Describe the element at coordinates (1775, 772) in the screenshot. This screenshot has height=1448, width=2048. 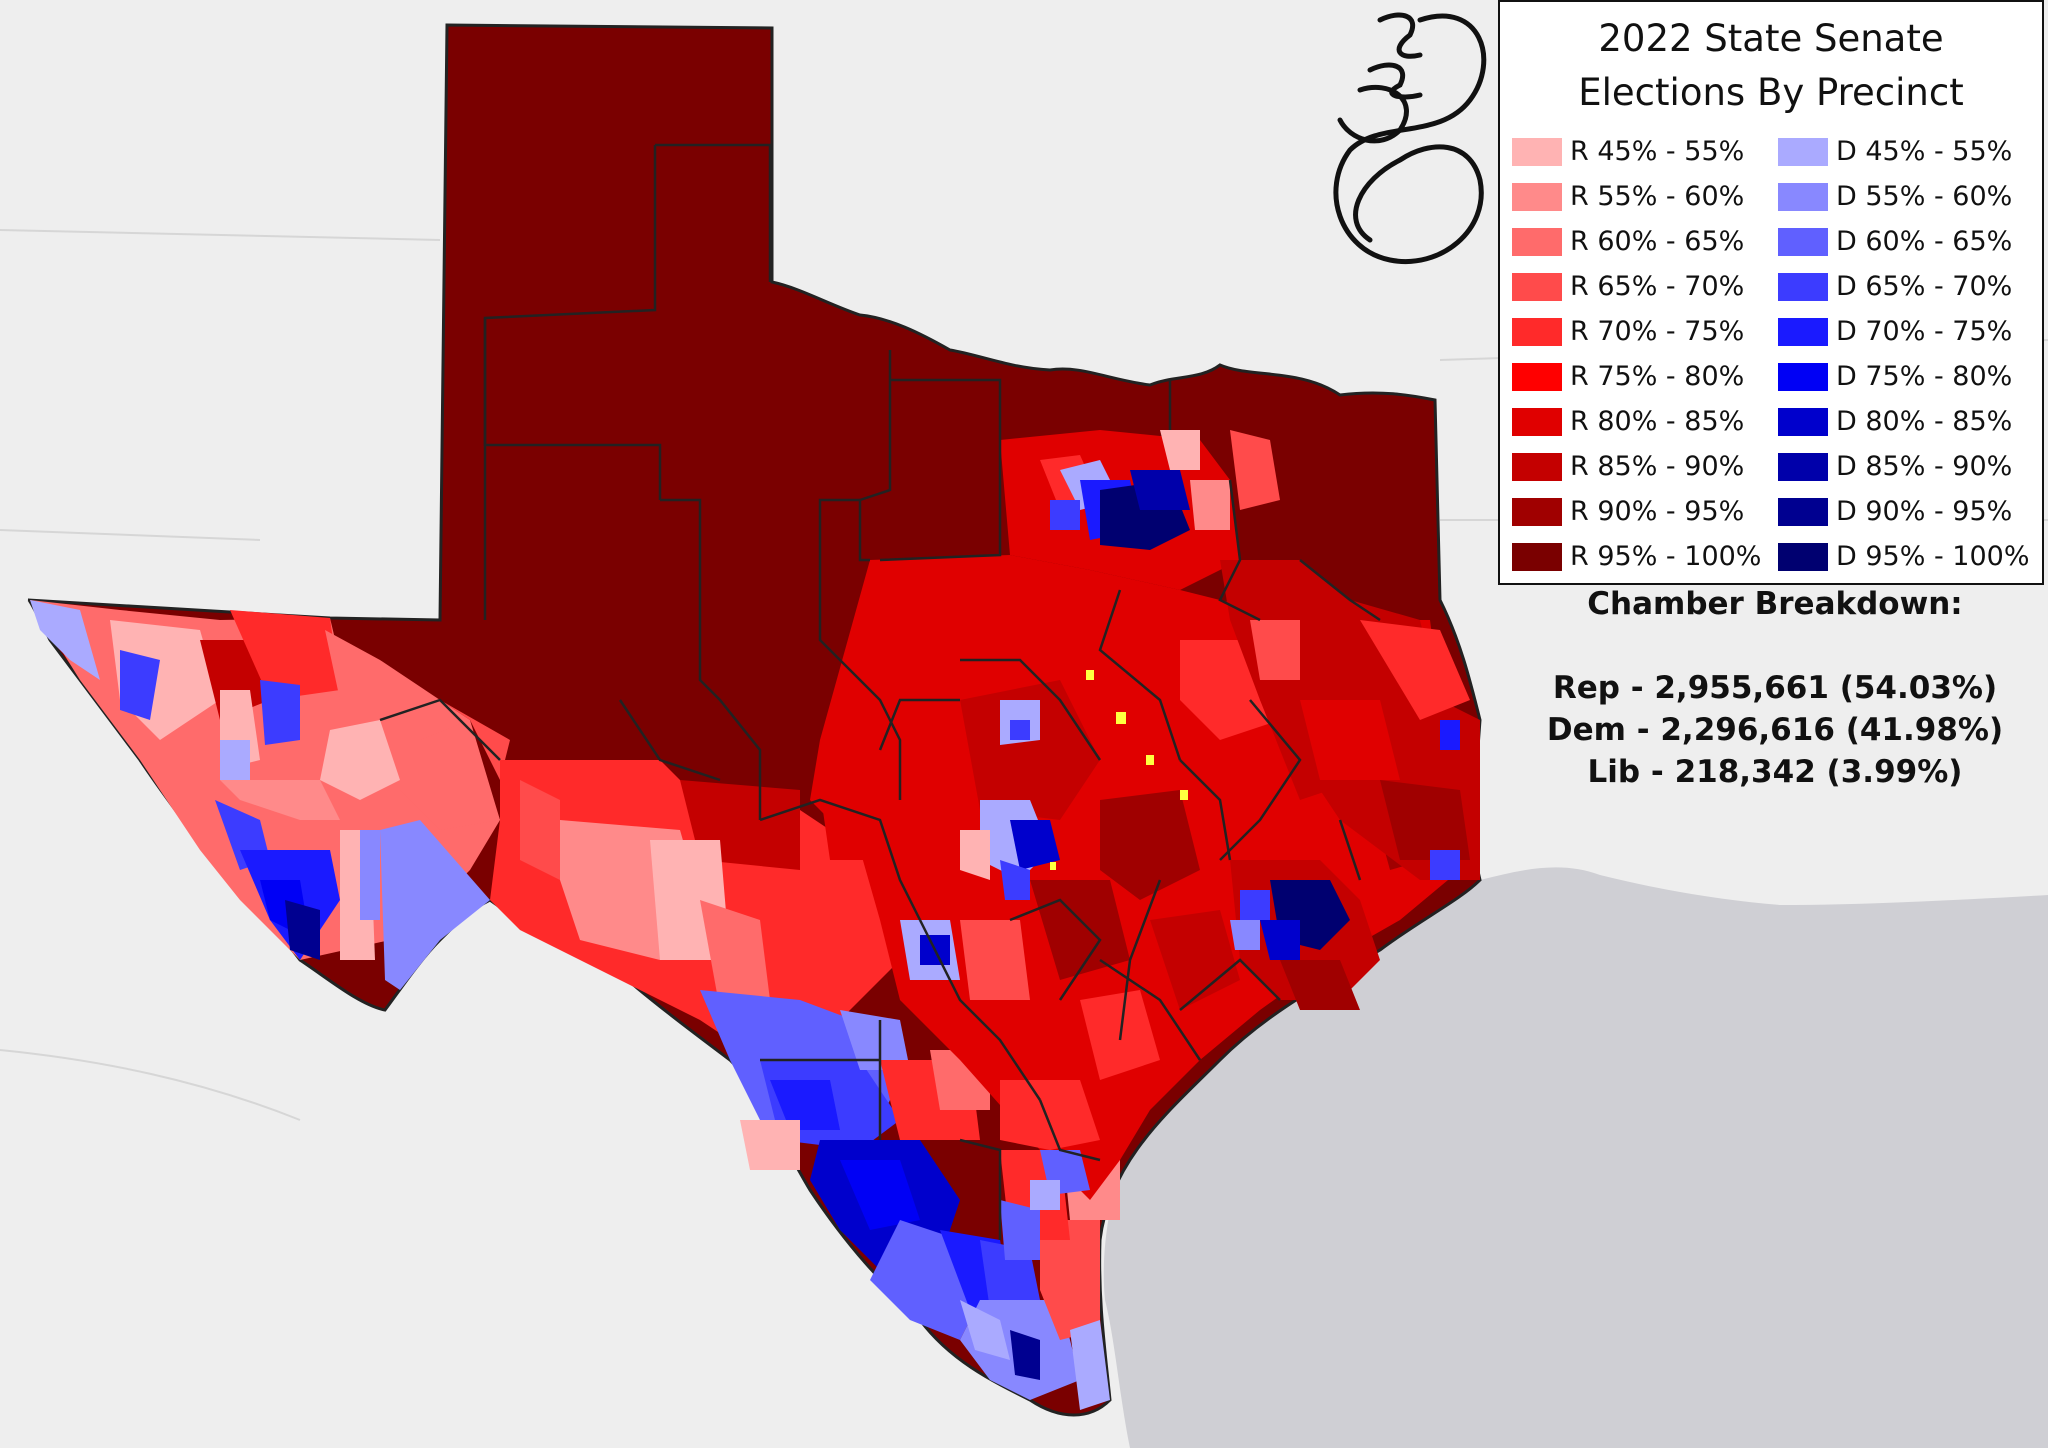
I see `breakdown-lib: Lib - 218,342 (3.99%)` at that location.